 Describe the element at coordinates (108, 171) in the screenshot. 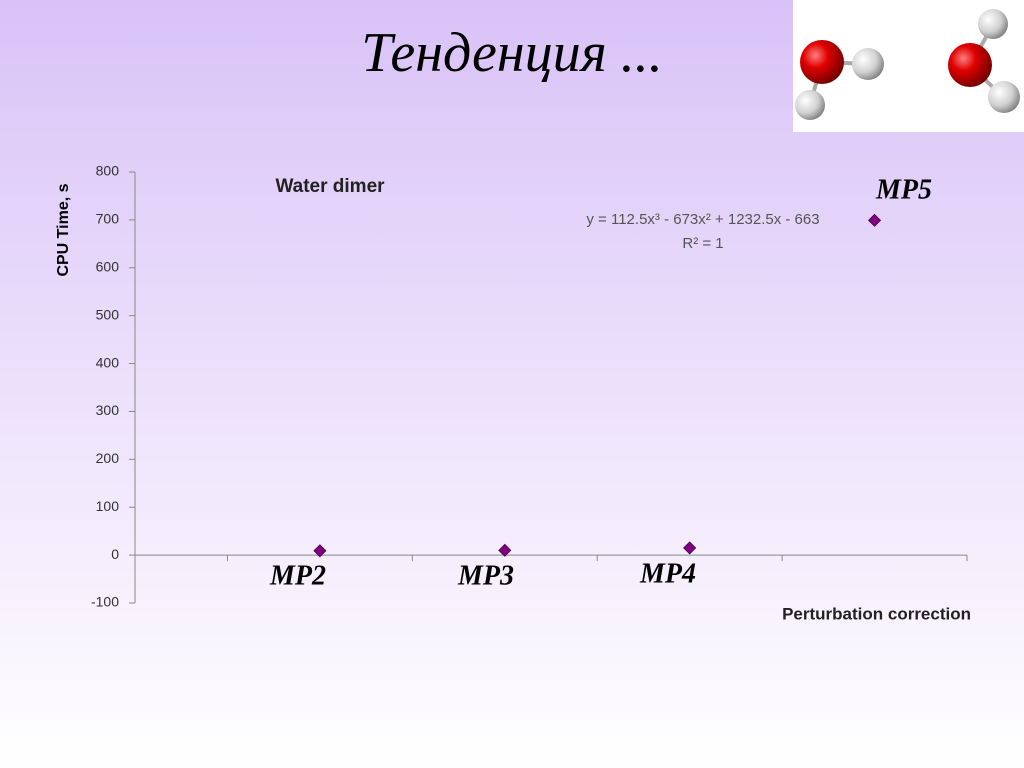

I see `y-tick-label: 800` at that location.